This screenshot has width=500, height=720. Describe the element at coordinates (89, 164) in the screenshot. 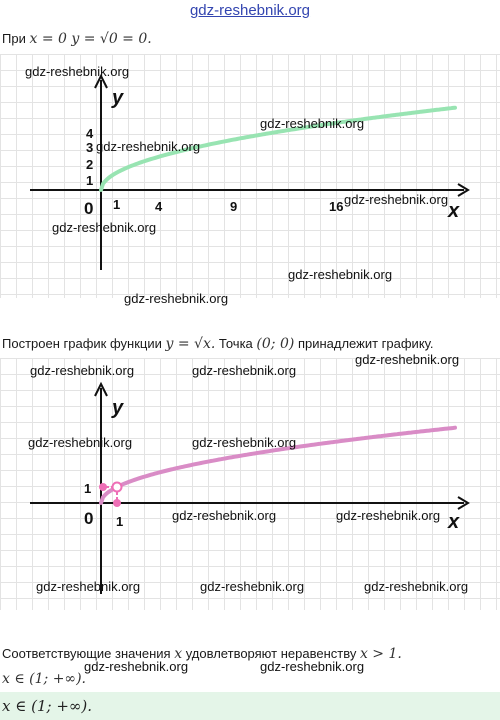

I see `y-tick-label: 2` at that location.